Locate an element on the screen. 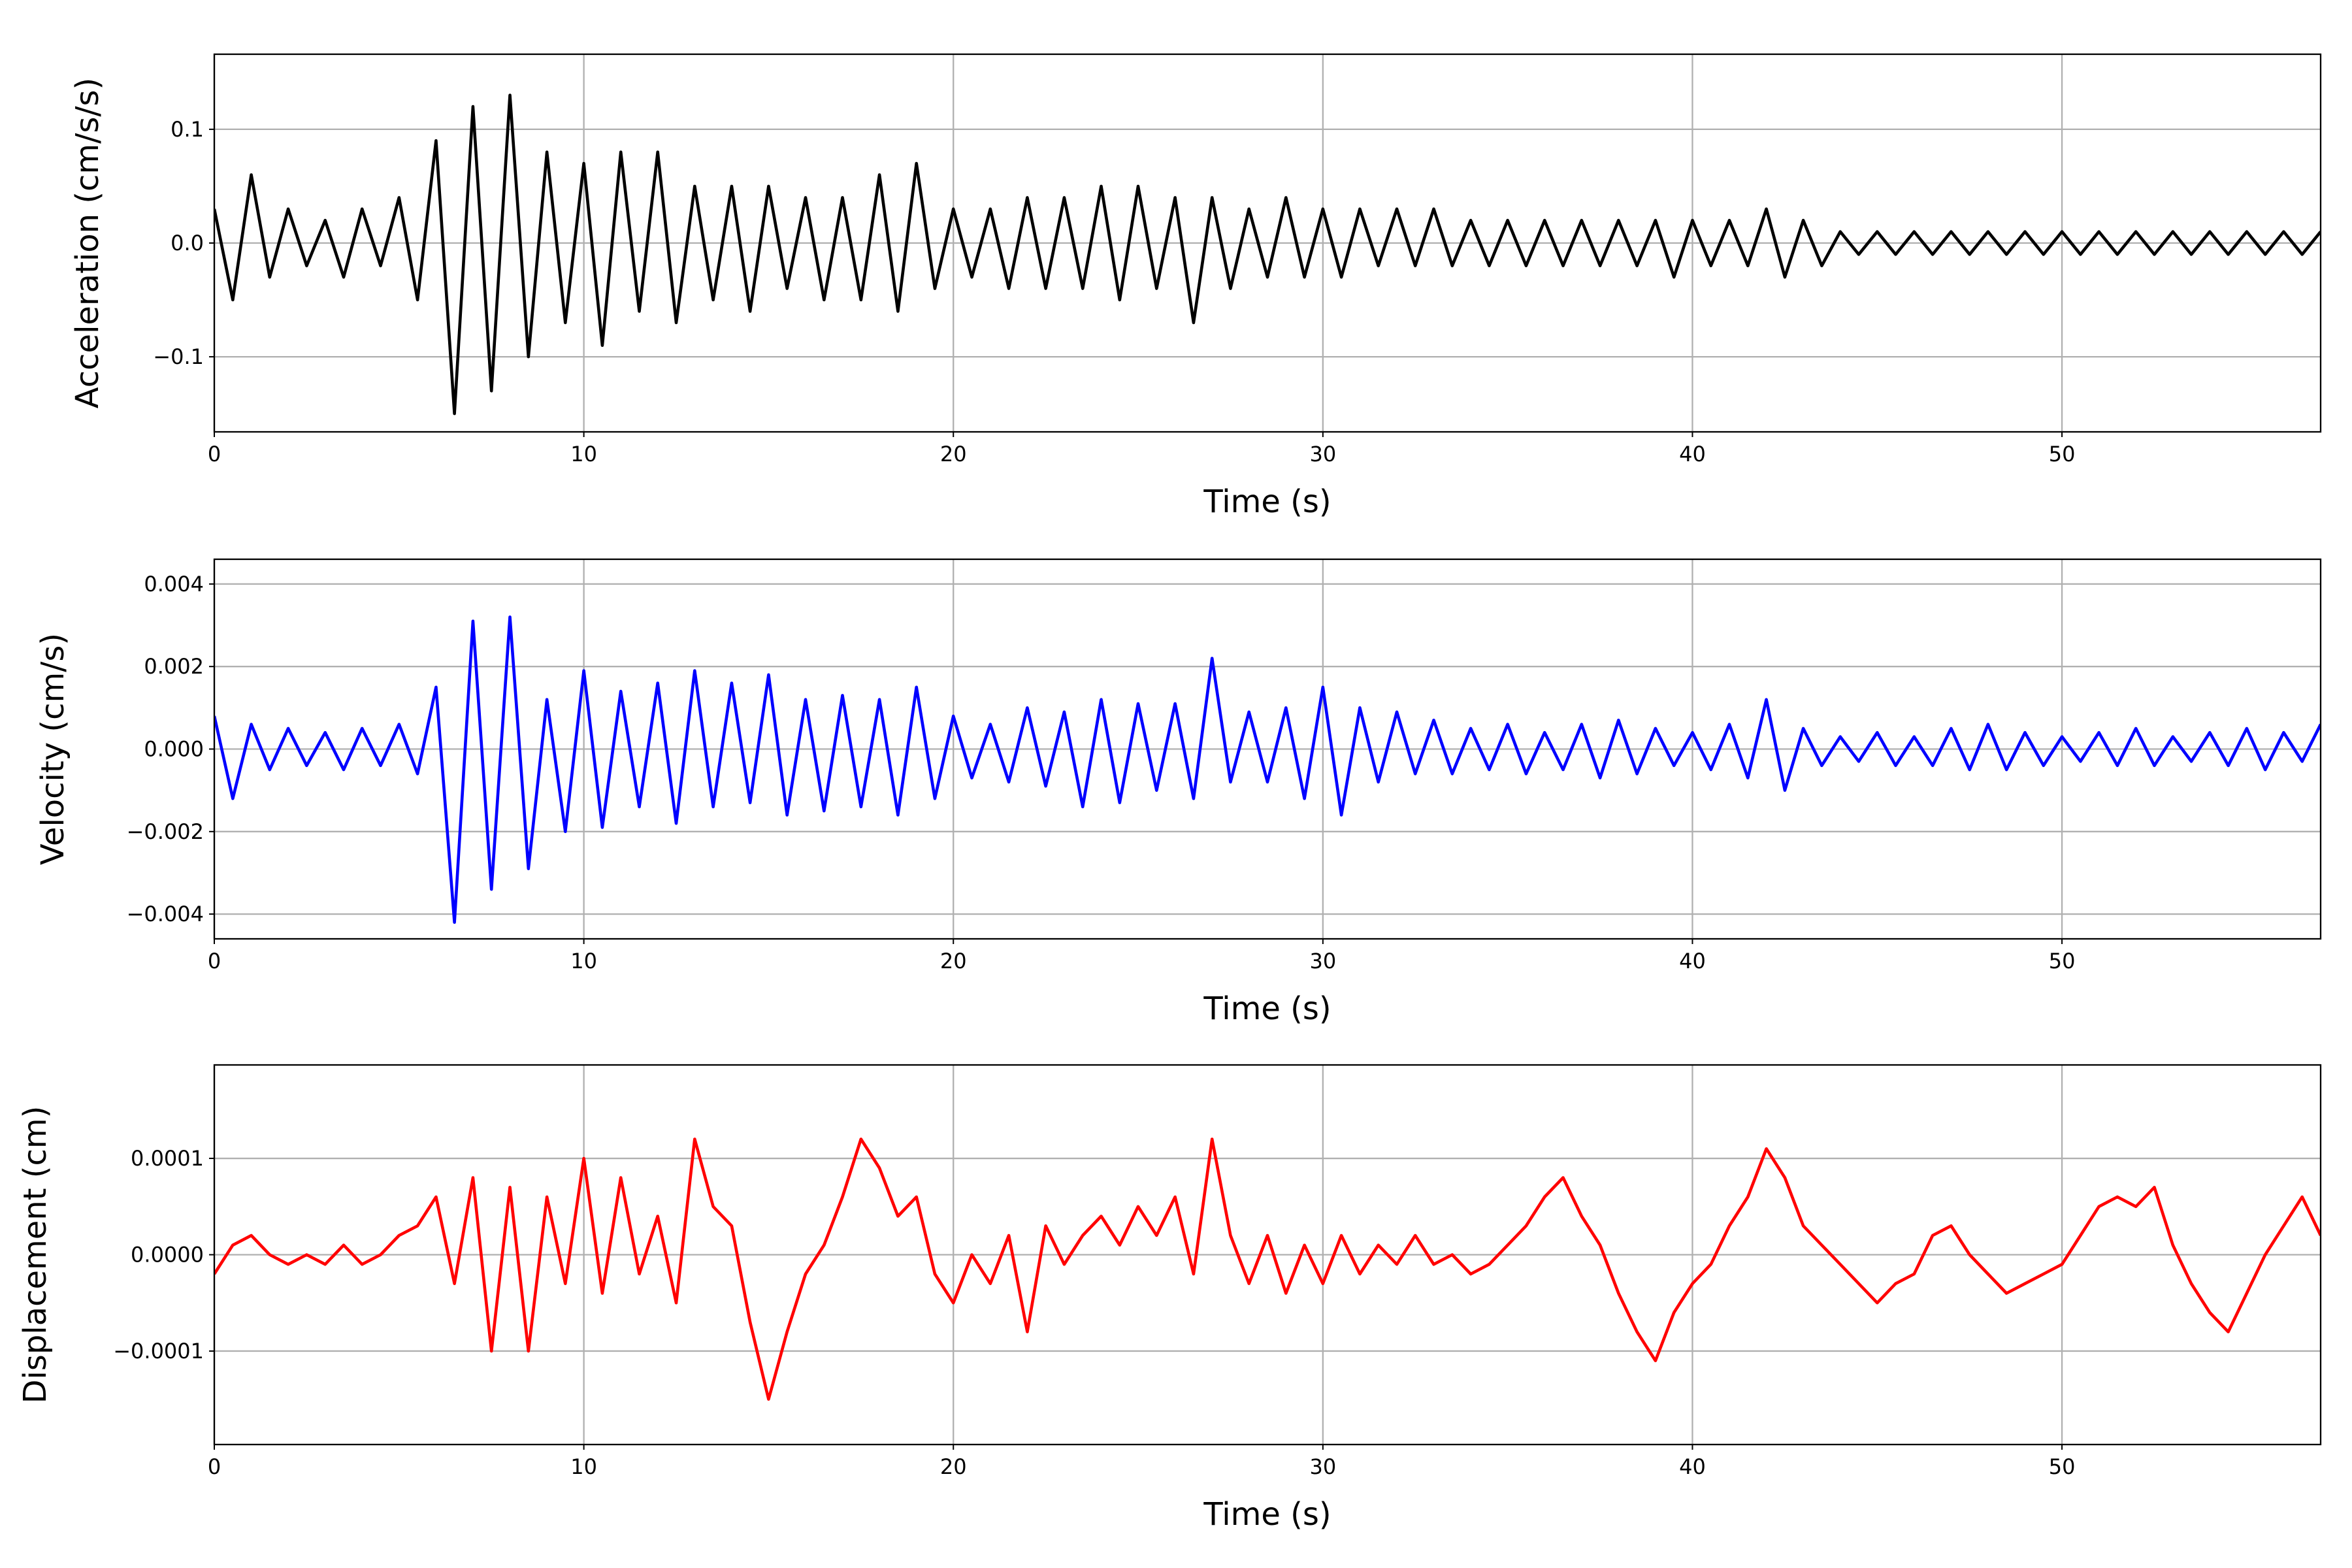 The height and width of the screenshot is (1568, 2352). y-axis-label: Acceleration (cm/s/s) is located at coordinates (87, 243).